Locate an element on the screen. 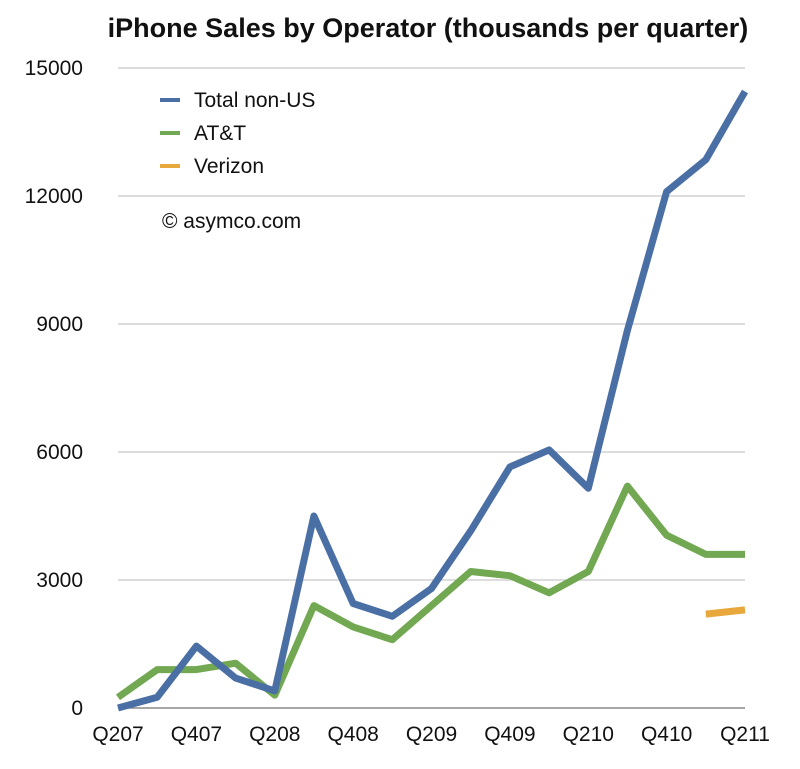 This screenshot has height=769, width=800. x-tick-label: Q209 is located at coordinates (431, 734).